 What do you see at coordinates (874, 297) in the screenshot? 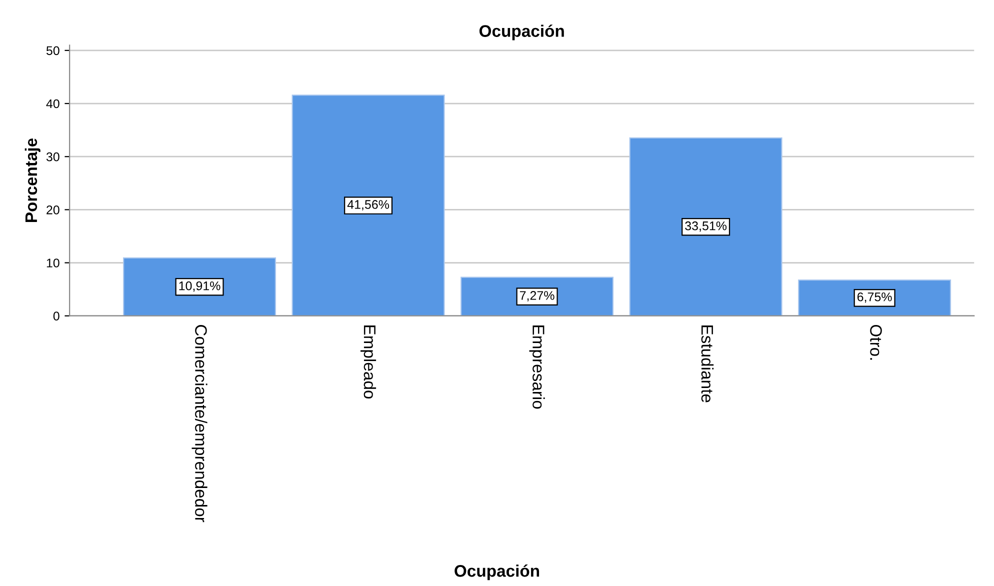
I see `data-label: 6,75%` at bounding box center [874, 297].